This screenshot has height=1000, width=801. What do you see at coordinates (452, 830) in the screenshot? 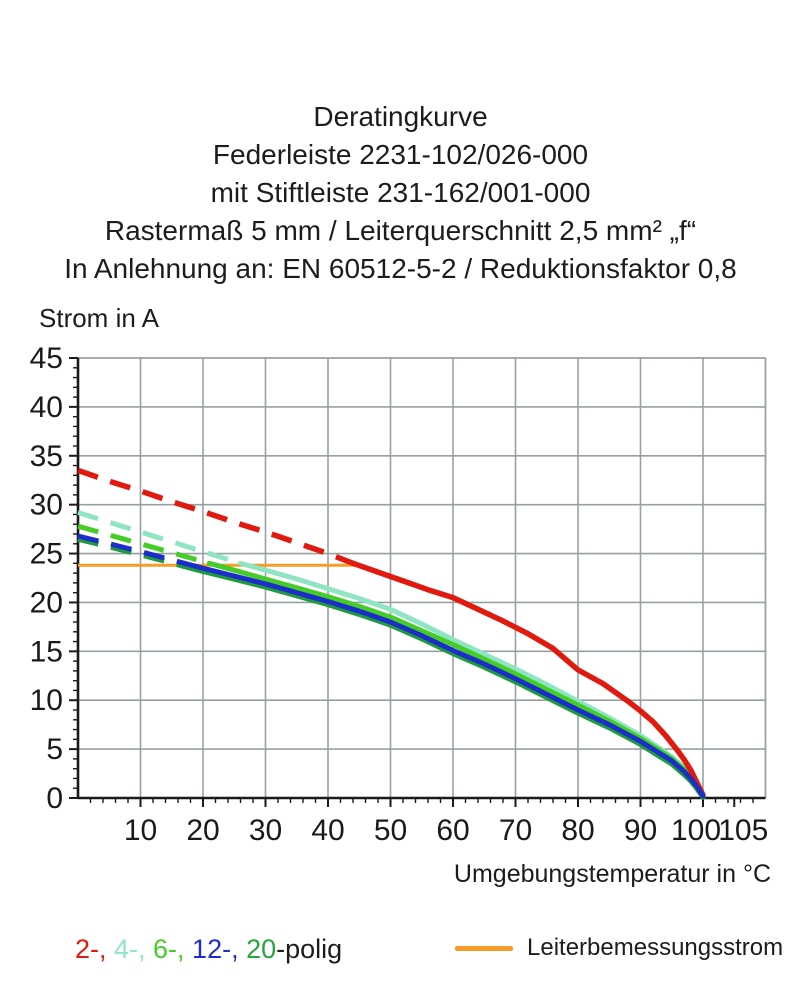
I see `x-tick-label: 60` at bounding box center [452, 830].